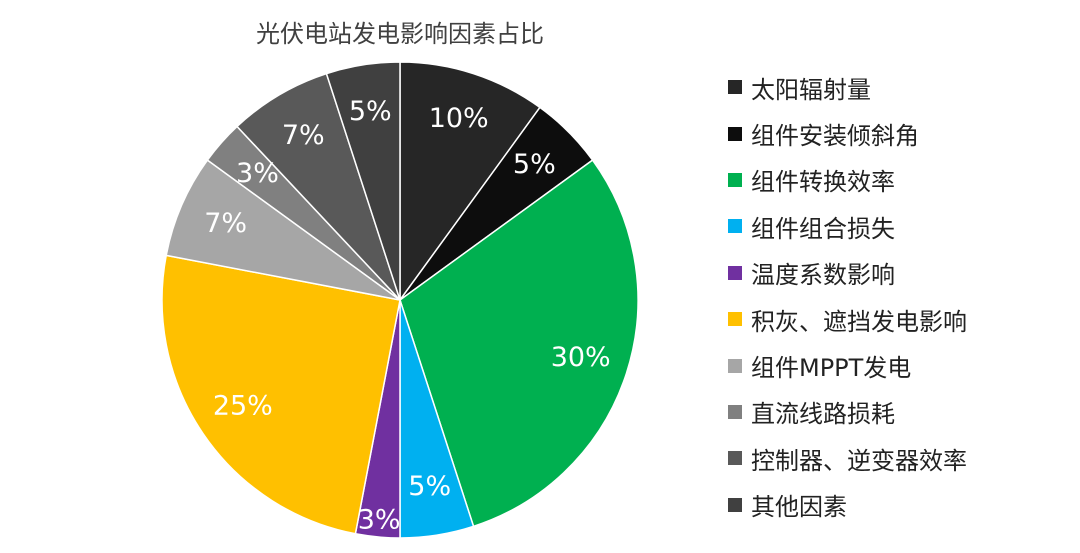 This screenshot has width=1080, height=553. I want to click on legend-item-6: 组件MPPT发电, so click(847, 365).